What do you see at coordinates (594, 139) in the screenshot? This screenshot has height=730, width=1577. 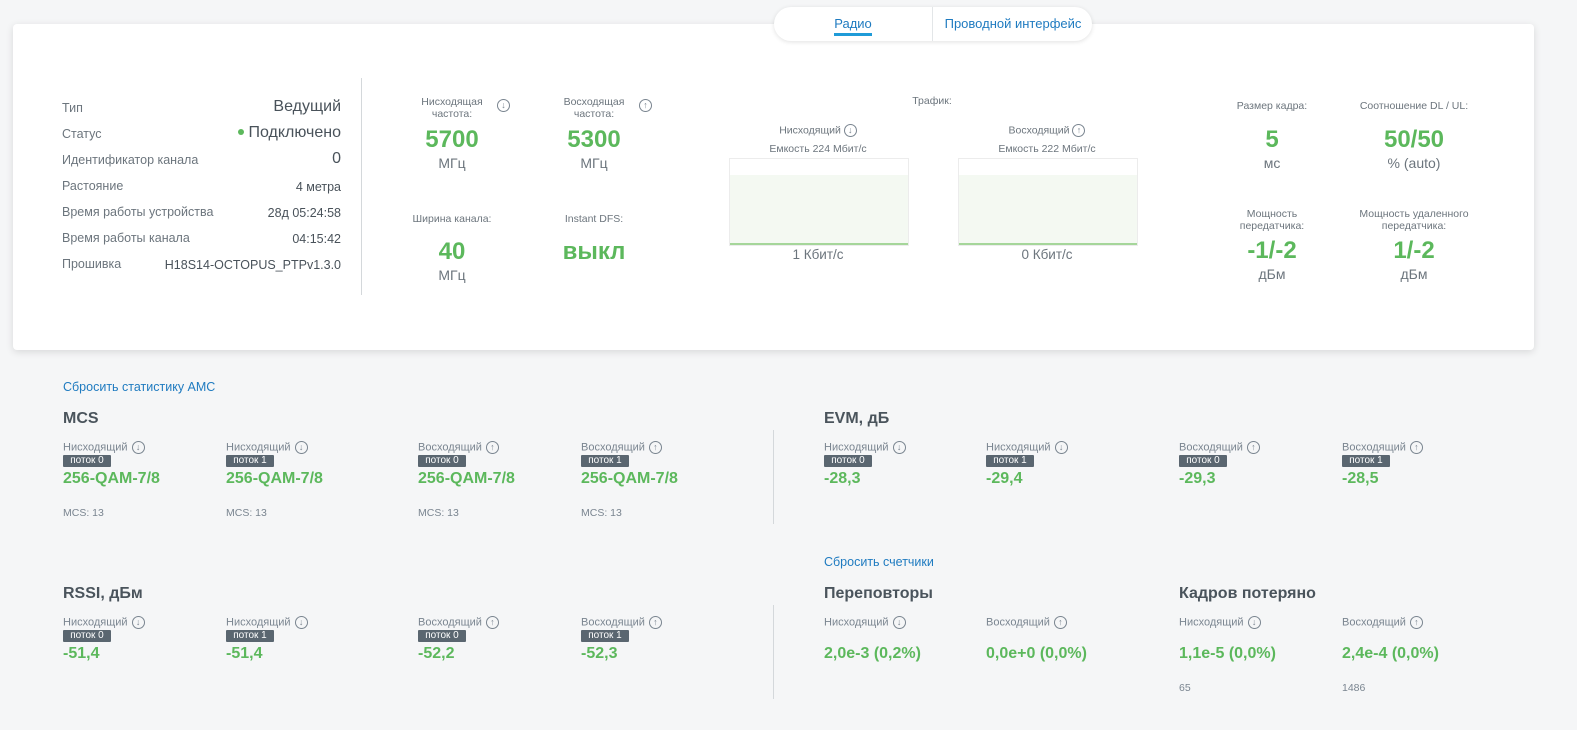 I see `param-value: 5300` at bounding box center [594, 139].